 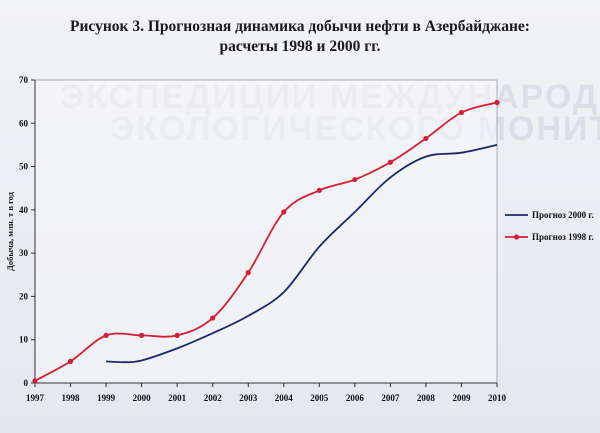 I want to click on x-tick-label: 1998, so click(x=71, y=398).